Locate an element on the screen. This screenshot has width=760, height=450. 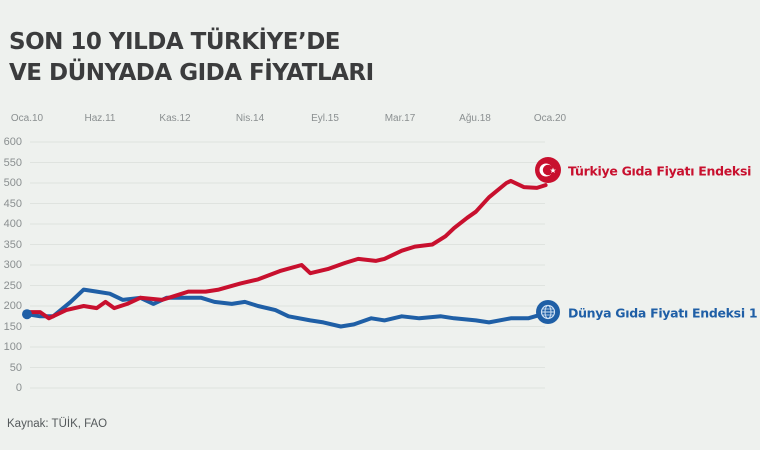
legend-world: Dünya Gıda Fiyatı Endeksi 1 is located at coordinates (663, 313).